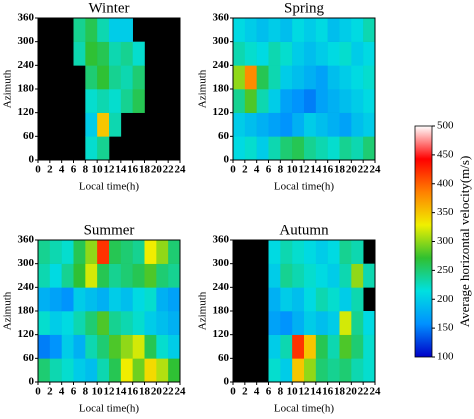 The height and width of the screenshot is (419, 474). Describe the element at coordinates (340, 170) in the screenshot. I see `x-tick-label: 18` at that location.